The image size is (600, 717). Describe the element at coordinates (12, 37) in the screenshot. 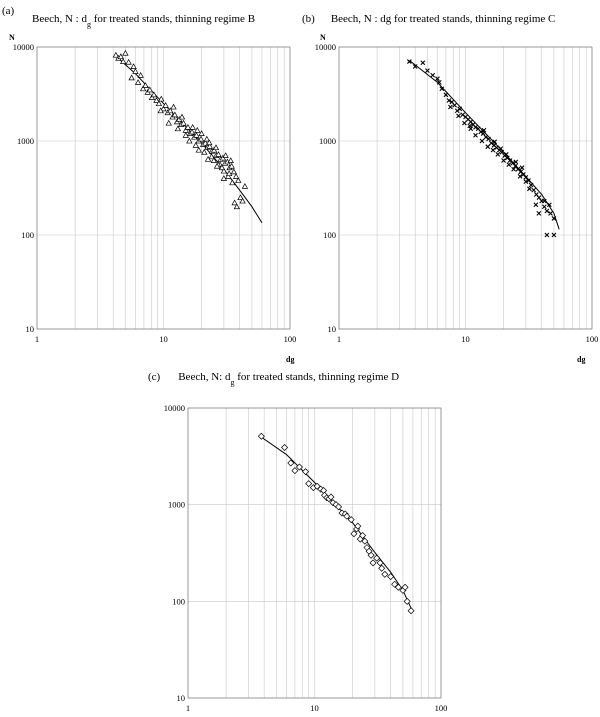

I see `chart-a-ylabel: N` at that location.